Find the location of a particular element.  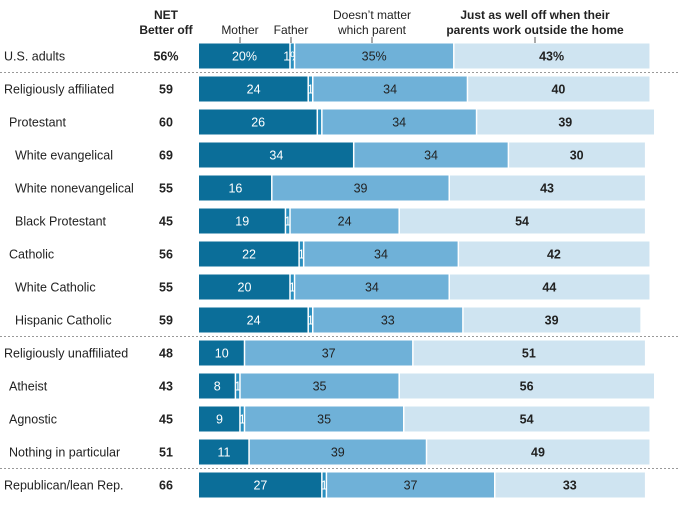

chart-row: White evangelical 69 34 34 30 is located at coordinates (330, 155).